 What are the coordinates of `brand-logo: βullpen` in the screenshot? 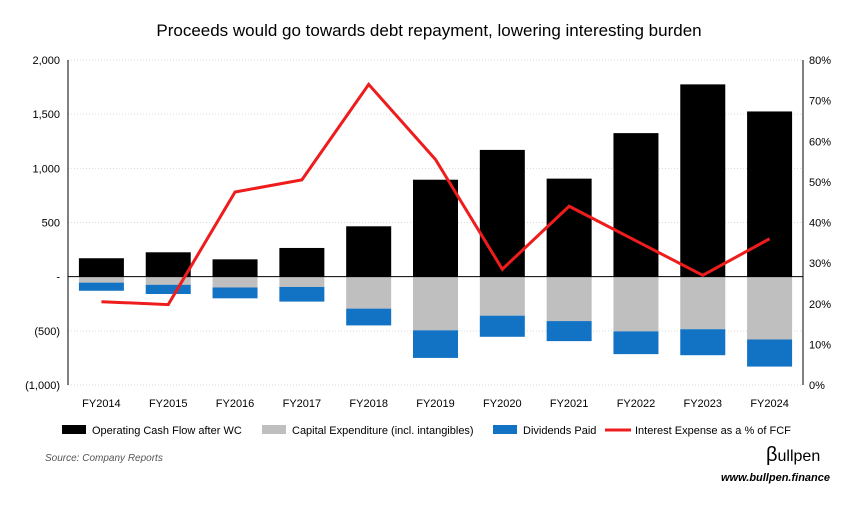 It's located at (793, 455).